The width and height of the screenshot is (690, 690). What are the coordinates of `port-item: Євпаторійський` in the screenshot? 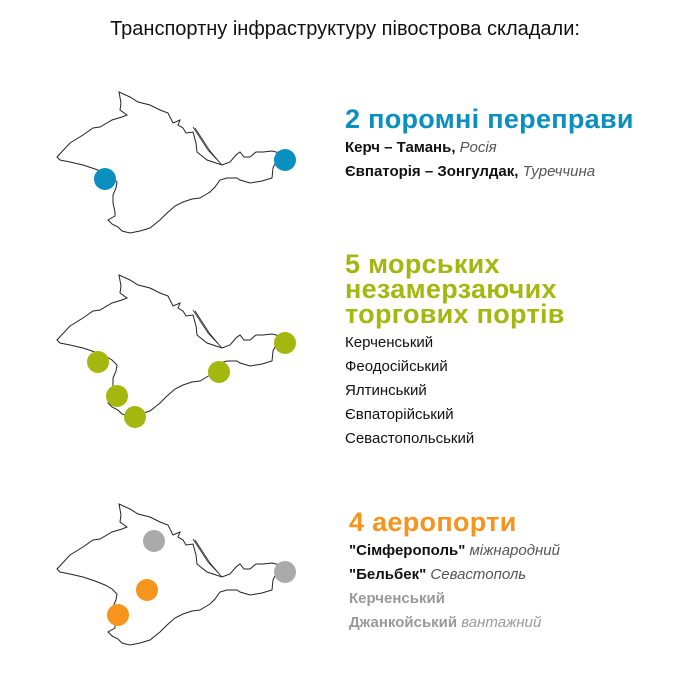 It's located at (399, 414).